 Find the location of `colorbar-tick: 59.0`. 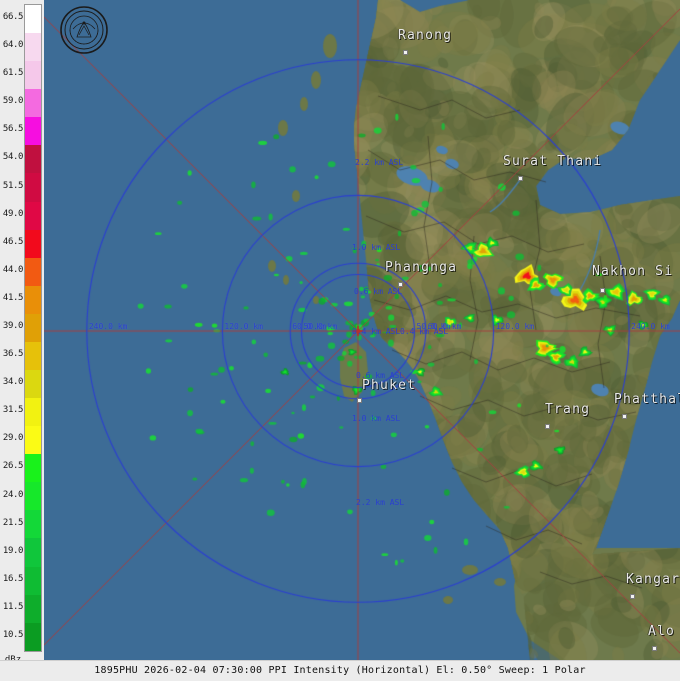

colorbar-tick: 59.0 is located at coordinates (12, 101).